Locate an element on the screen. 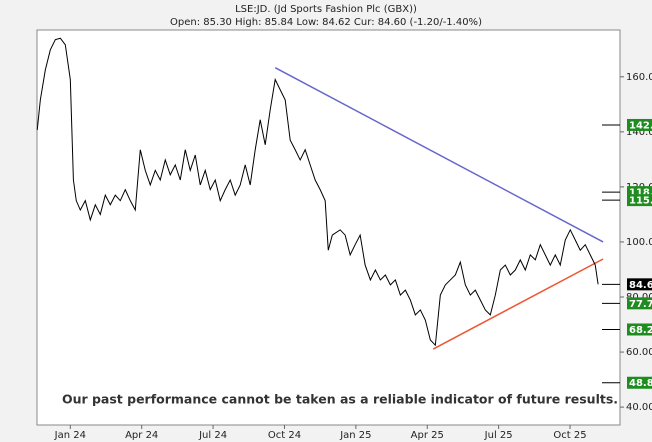 The width and height of the screenshot is (652, 442). level-label: 142.5 is located at coordinates (640, 125).